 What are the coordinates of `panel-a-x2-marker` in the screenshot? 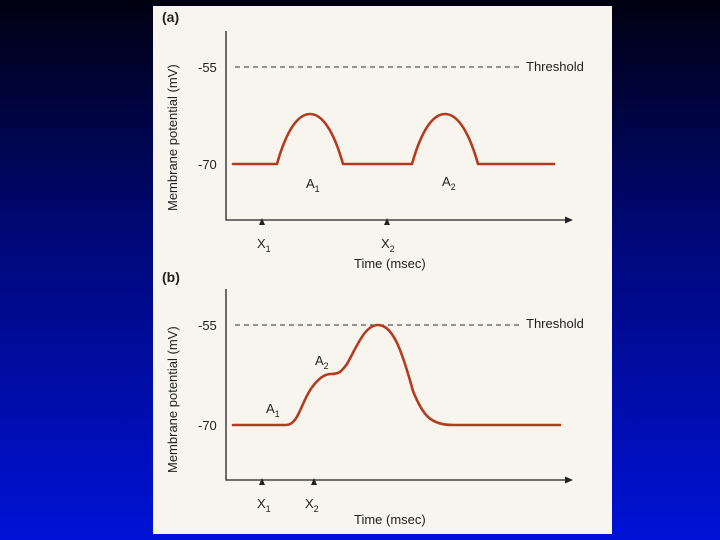 It's located at (387, 221).